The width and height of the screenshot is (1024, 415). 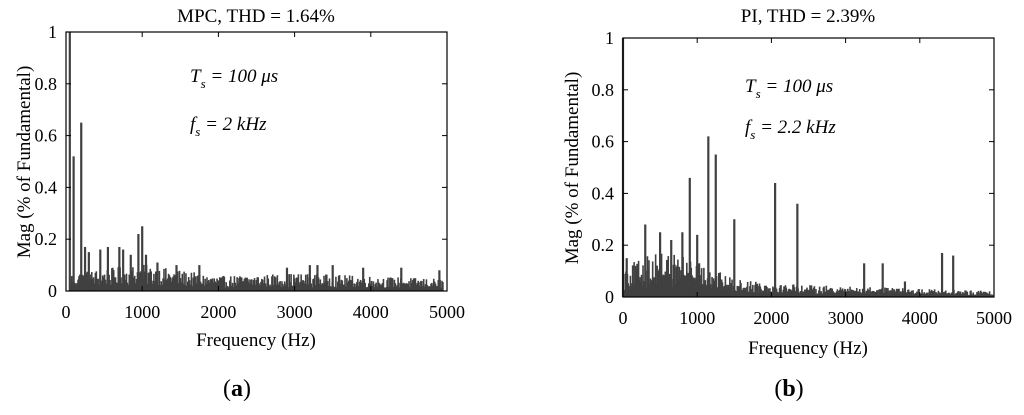 What do you see at coordinates (790, 129) in the screenshot?
I see `chart-b-annotation-fs: fs = 2.2 kHz` at bounding box center [790, 129].